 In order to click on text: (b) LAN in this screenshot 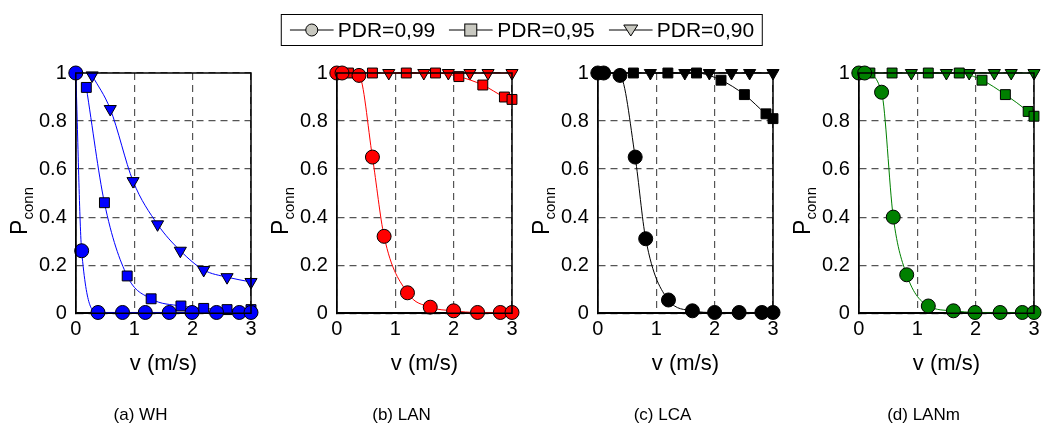, I will do `click(401, 415)`.